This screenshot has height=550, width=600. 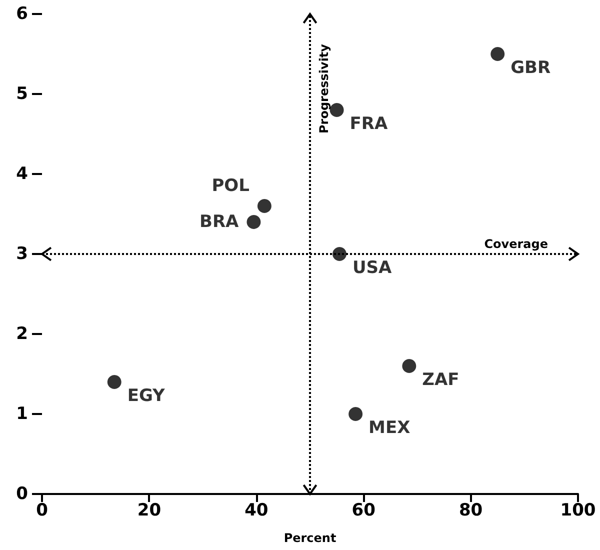 What do you see at coordinates (516, 244) in the screenshot?
I see `ref-line-label: Coverage` at bounding box center [516, 244].